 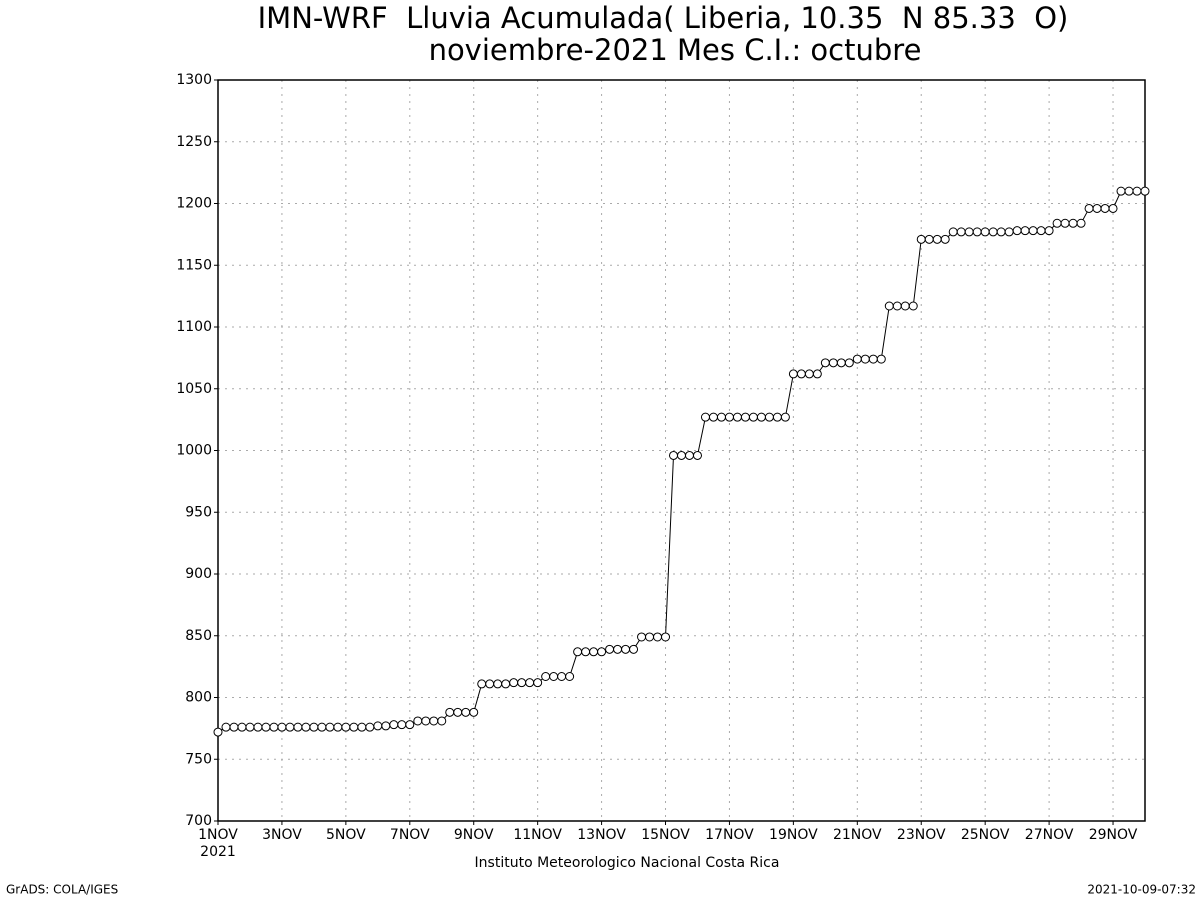 I want to click on x-tick-label: 5NOV, so click(x=346, y=835).